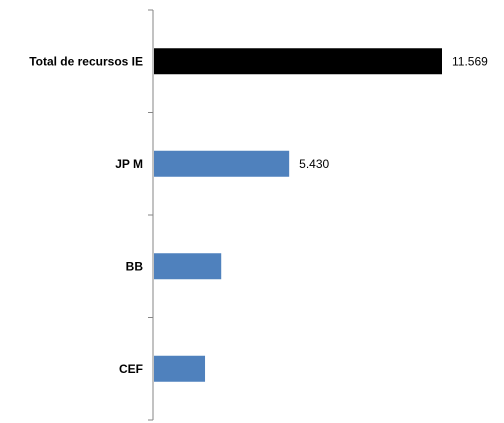  Describe the element at coordinates (86, 61) in the screenshot. I see `category-label-0: Total de recursos IE` at that location.